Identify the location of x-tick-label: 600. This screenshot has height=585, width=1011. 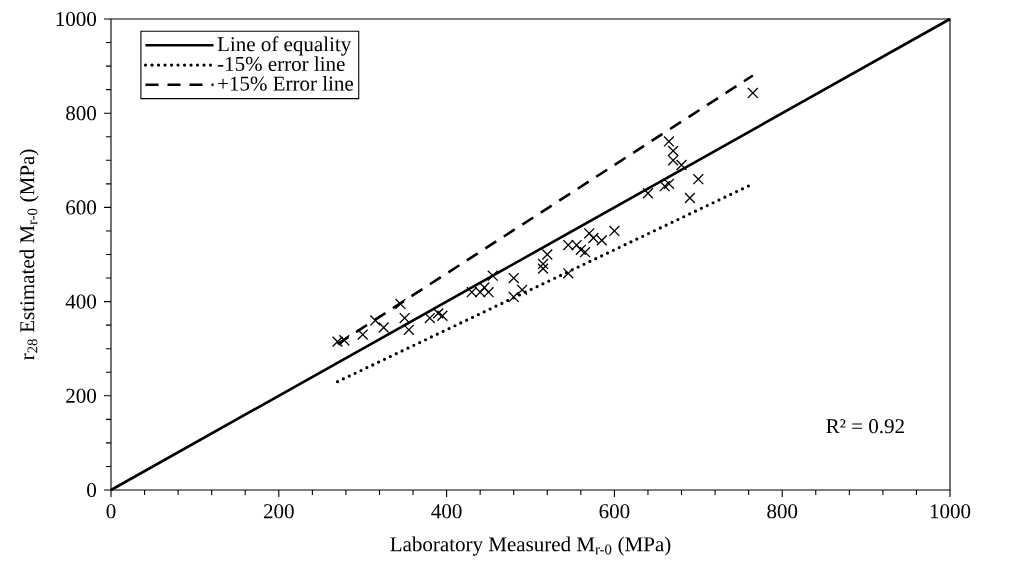
(614, 511).